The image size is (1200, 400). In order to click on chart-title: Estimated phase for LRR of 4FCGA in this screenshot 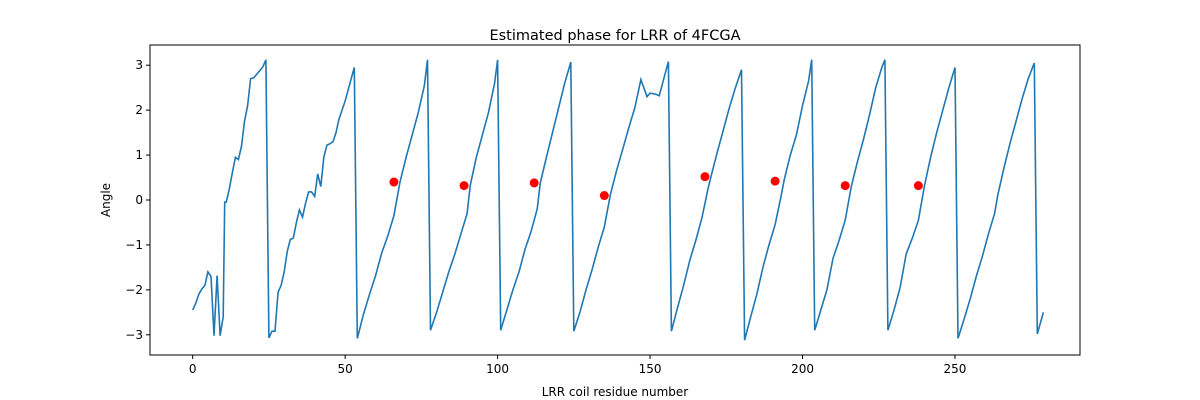, I will do `click(614, 36)`.